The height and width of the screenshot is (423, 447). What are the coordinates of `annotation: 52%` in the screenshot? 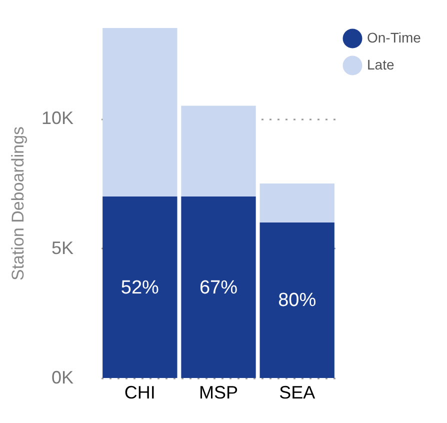 It's located at (140, 287).